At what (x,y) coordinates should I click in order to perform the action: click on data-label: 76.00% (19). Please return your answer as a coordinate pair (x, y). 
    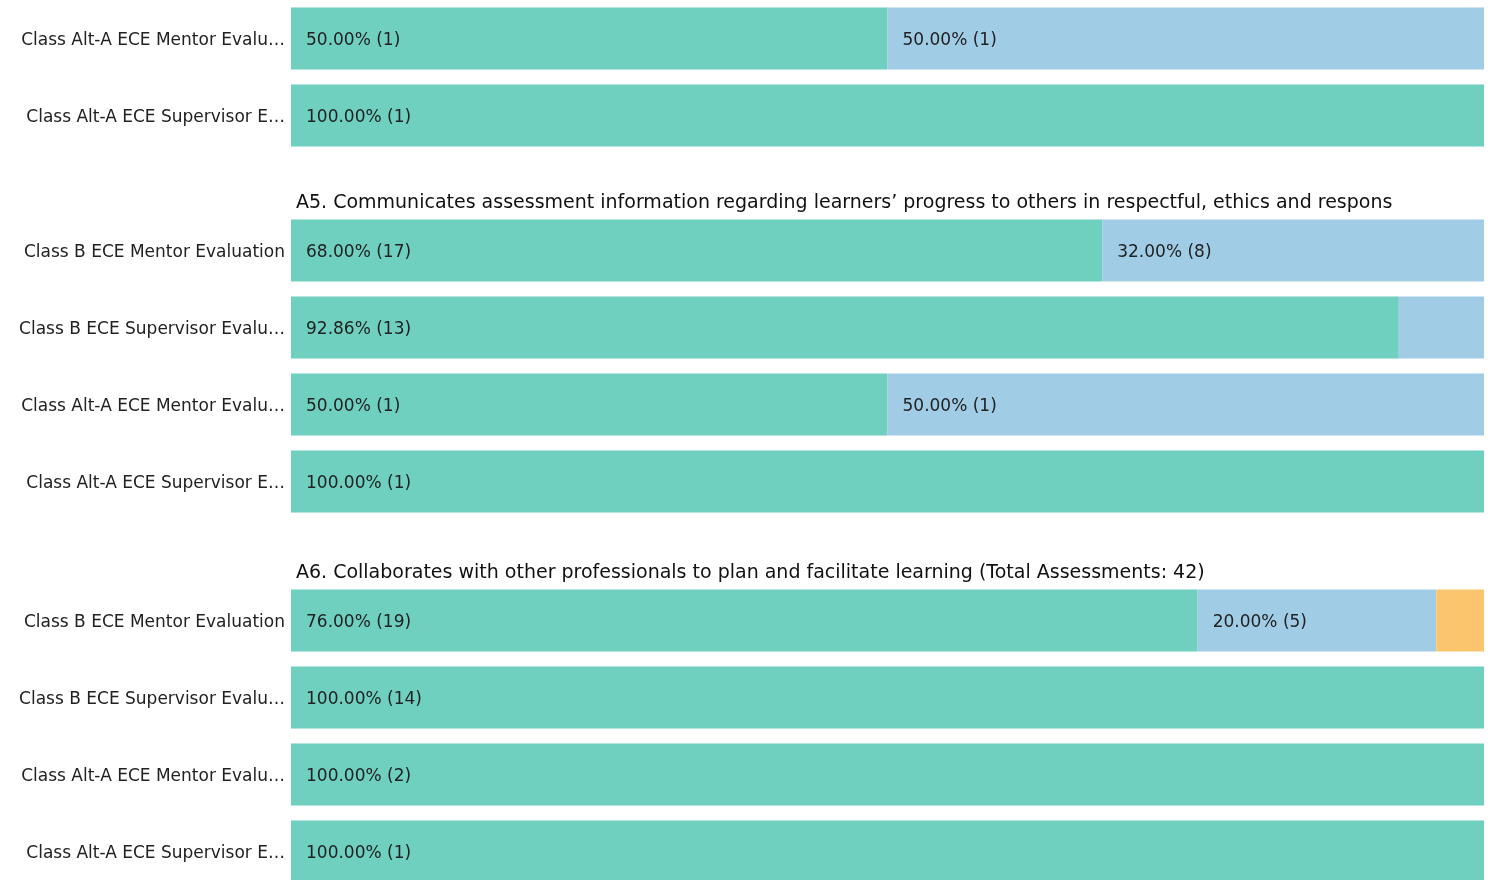
    Looking at the image, I should click on (359, 620).